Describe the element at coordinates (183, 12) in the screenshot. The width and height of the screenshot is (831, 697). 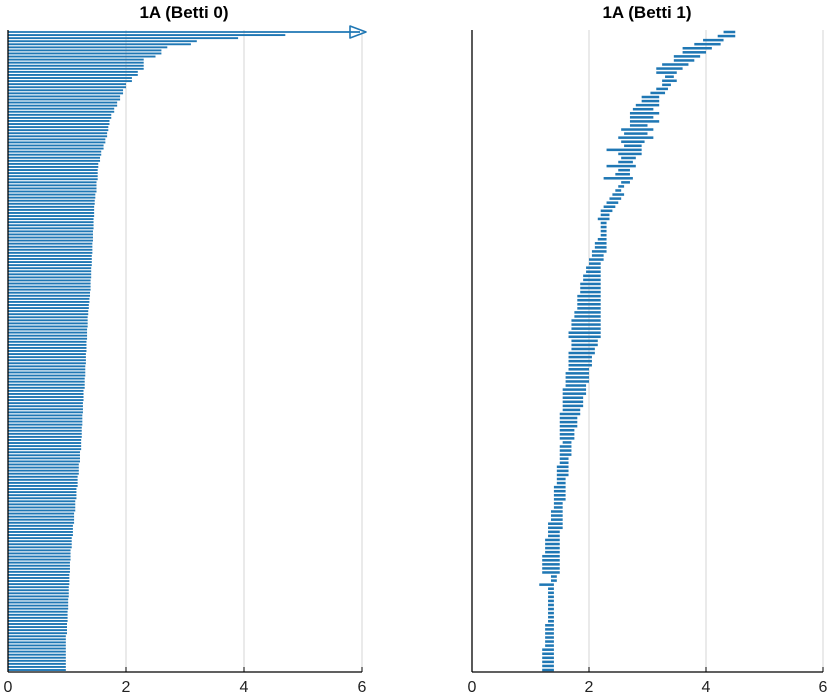
I see `chart-title-betti-0: 1A (Betti 0)` at that location.